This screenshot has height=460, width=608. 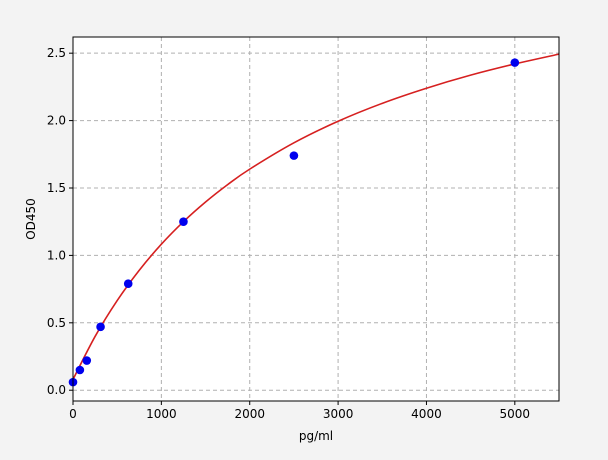 I want to click on x-tick-label: 0, so click(x=73, y=414).